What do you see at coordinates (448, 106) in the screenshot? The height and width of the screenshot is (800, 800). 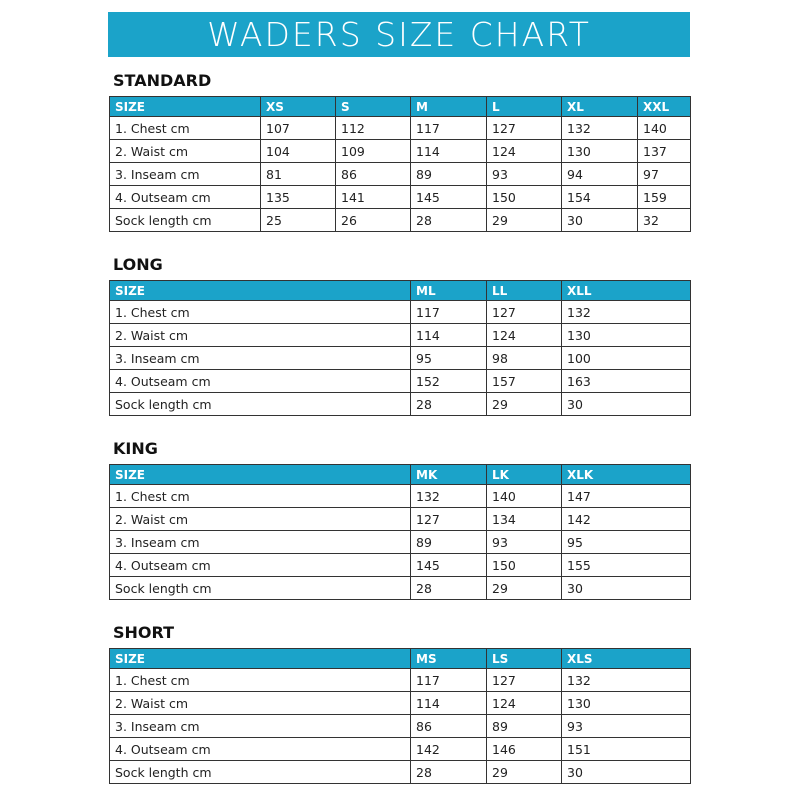 I see `column-header: M` at bounding box center [448, 106].